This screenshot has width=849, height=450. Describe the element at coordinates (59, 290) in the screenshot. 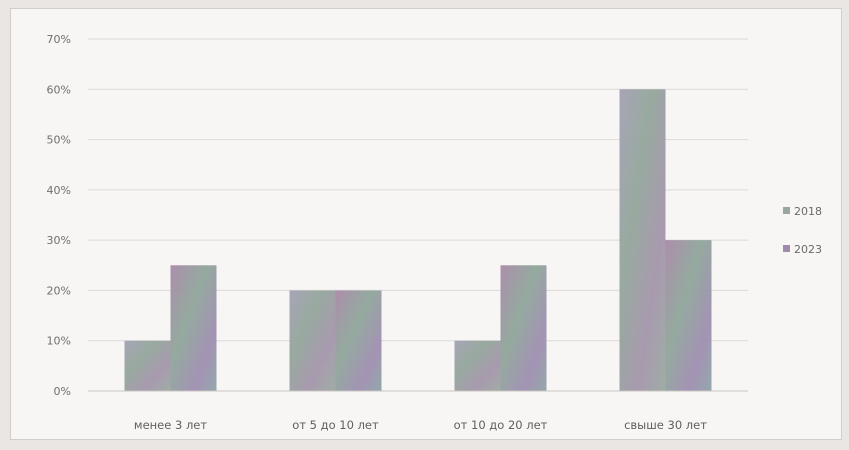

I see `y-tick-label: 20%` at that location.